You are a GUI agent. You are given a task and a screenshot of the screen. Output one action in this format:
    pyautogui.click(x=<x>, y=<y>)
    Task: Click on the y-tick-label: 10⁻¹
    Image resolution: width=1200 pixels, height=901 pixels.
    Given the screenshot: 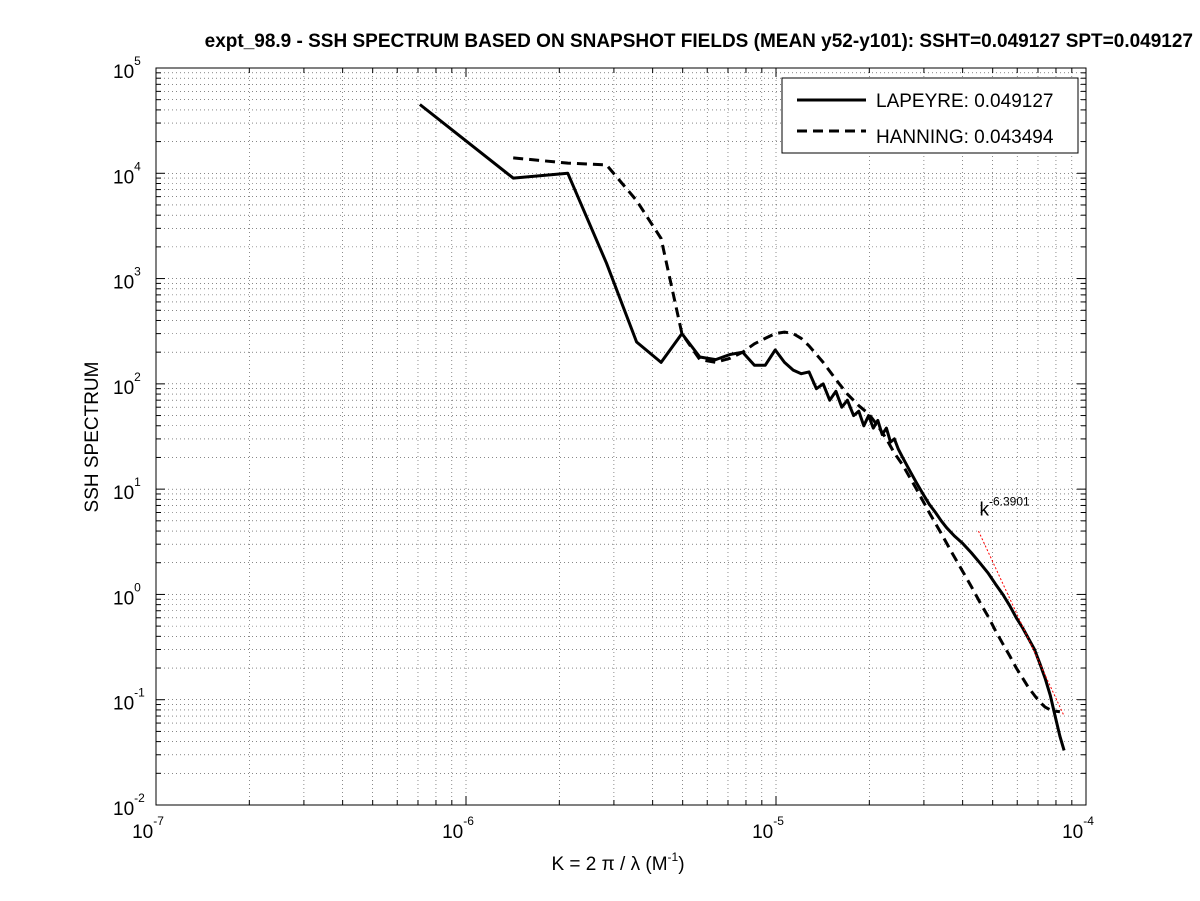 What is the action you would take?
    pyautogui.click(x=129, y=700)
    